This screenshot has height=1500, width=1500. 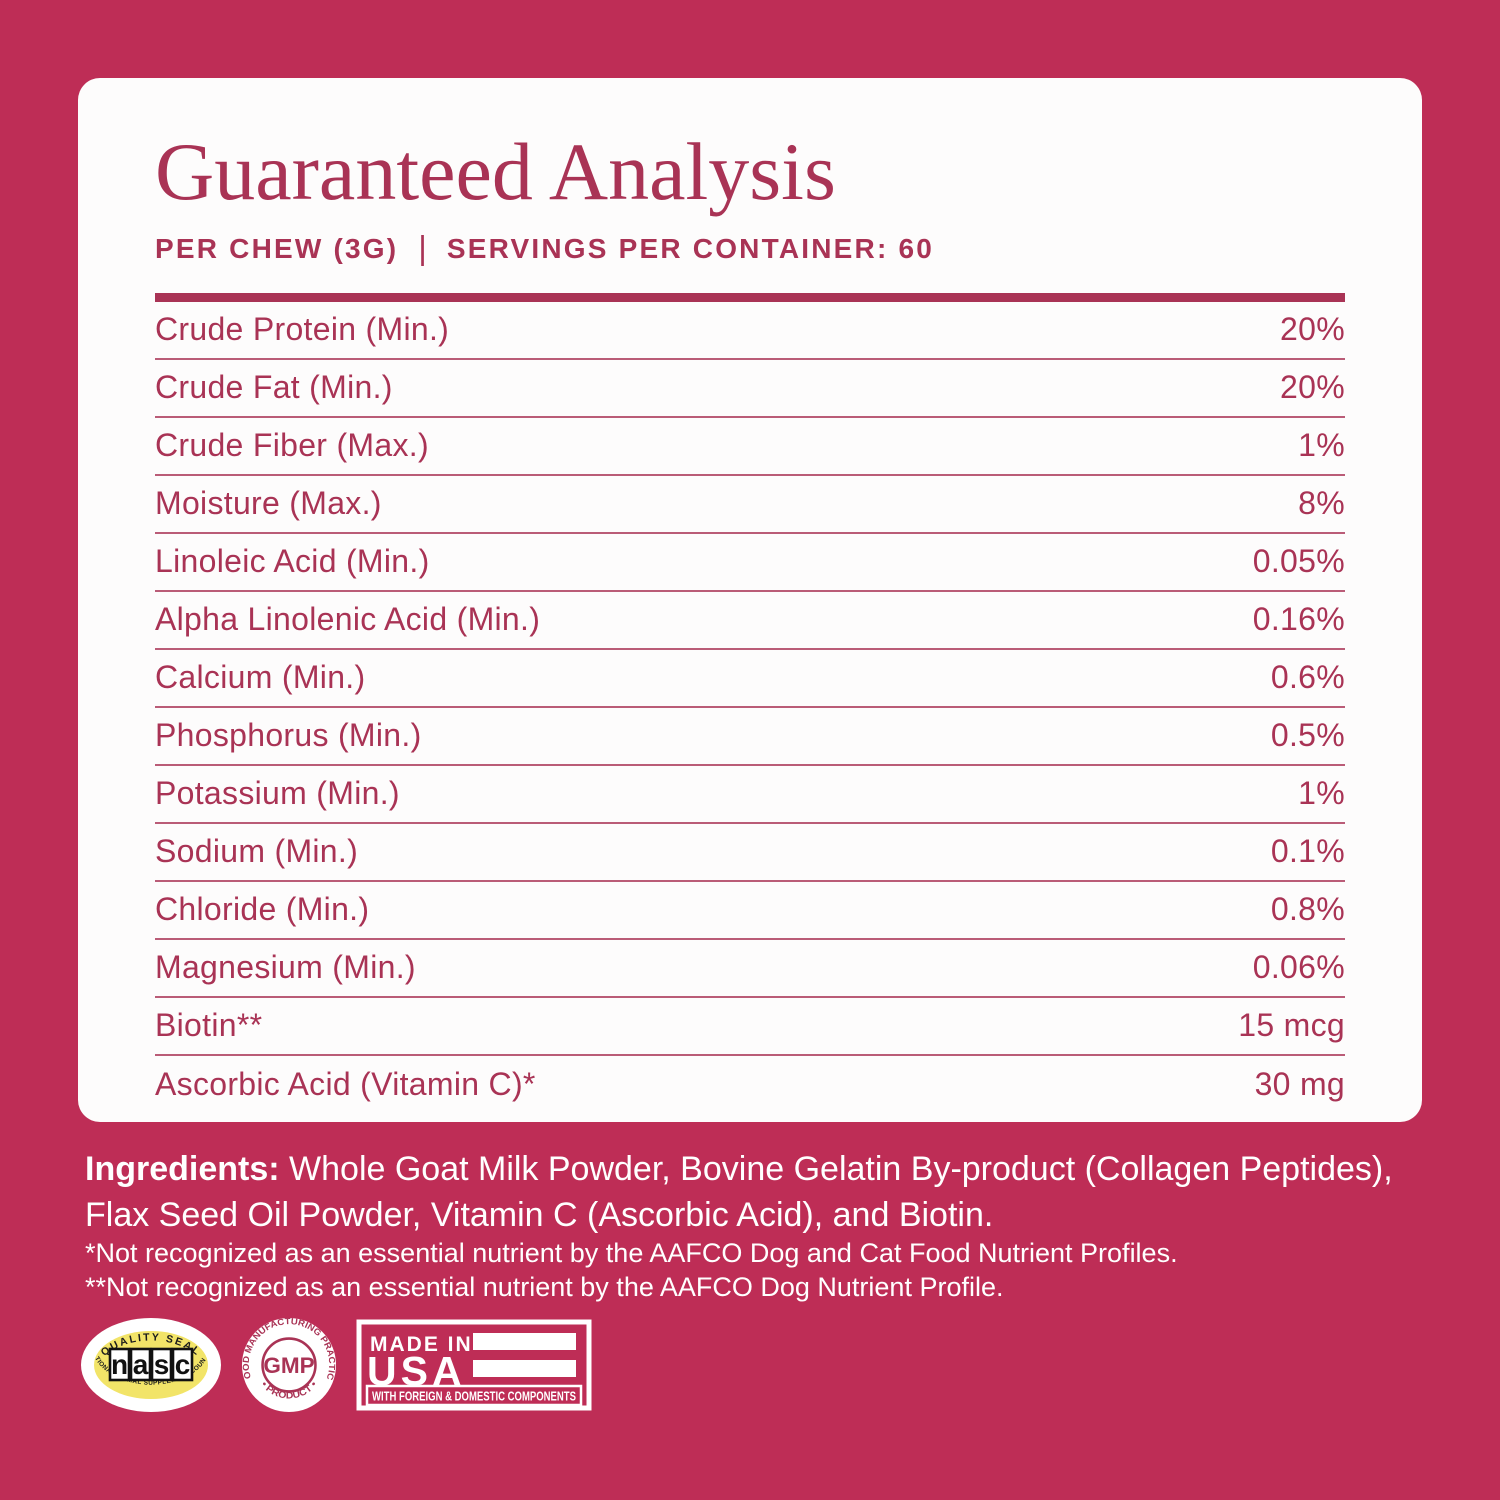 What do you see at coordinates (750, 853) in the screenshot?
I see `table-row: Sodium (Min.) 0.1%` at bounding box center [750, 853].